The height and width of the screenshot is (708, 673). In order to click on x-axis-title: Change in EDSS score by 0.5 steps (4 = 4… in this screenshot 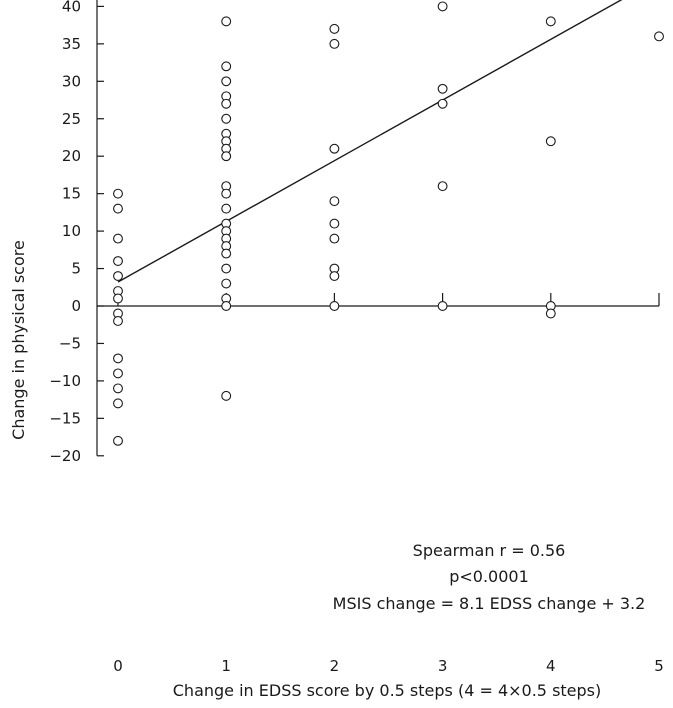, I will do `click(387, 690)`.